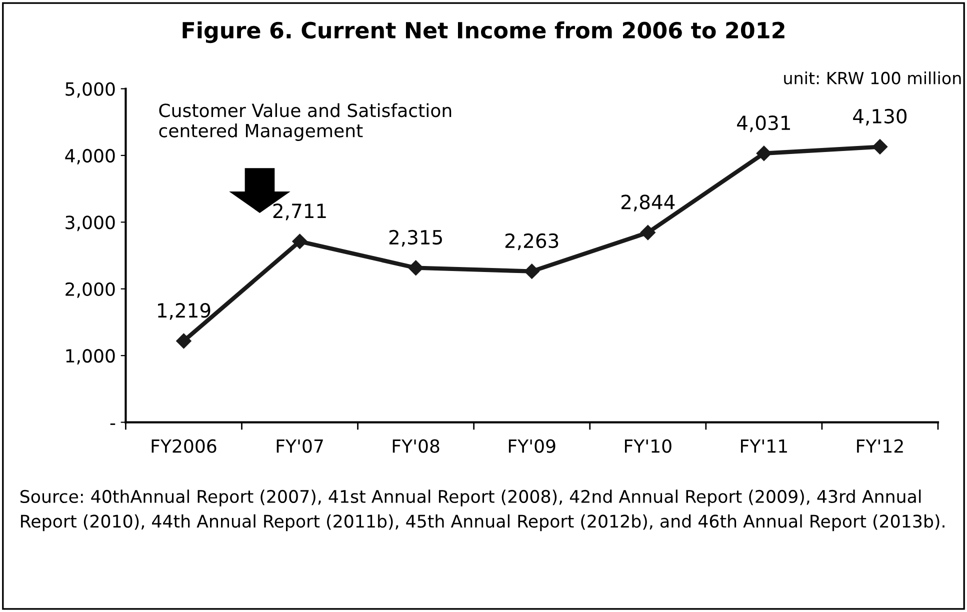  What do you see at coordinates (532, 446) in the screenshot?
I see `x-tick-label: FY'09` at bounding box center [532, 446].